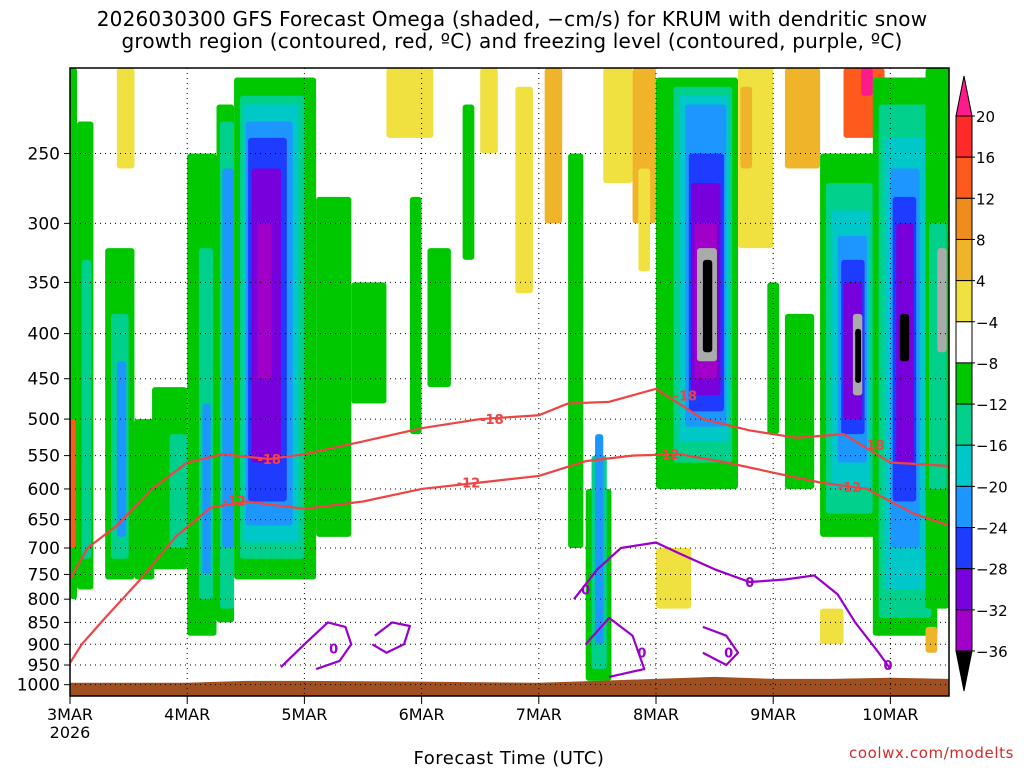 This screenshot has width=1024, height=768. I want to click on y-tick-label: 600, so click(44, 490).